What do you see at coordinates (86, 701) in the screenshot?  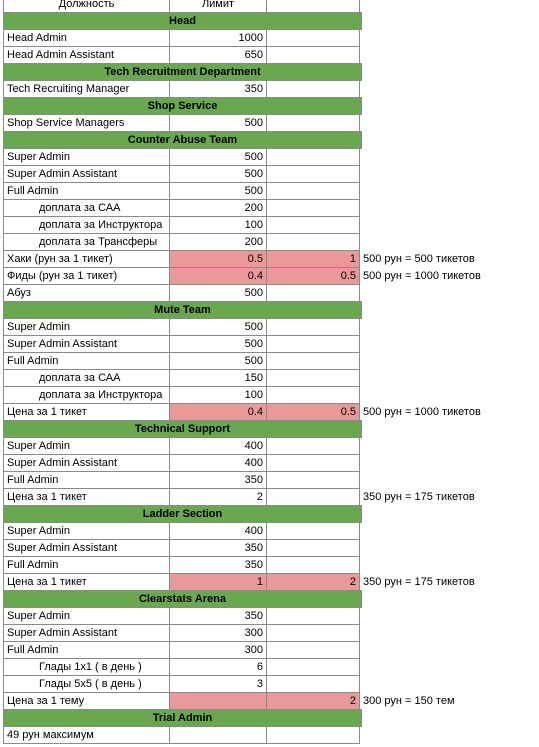 I see `label-cell: Цена за 1 тему` at bounding box center [86, 701].